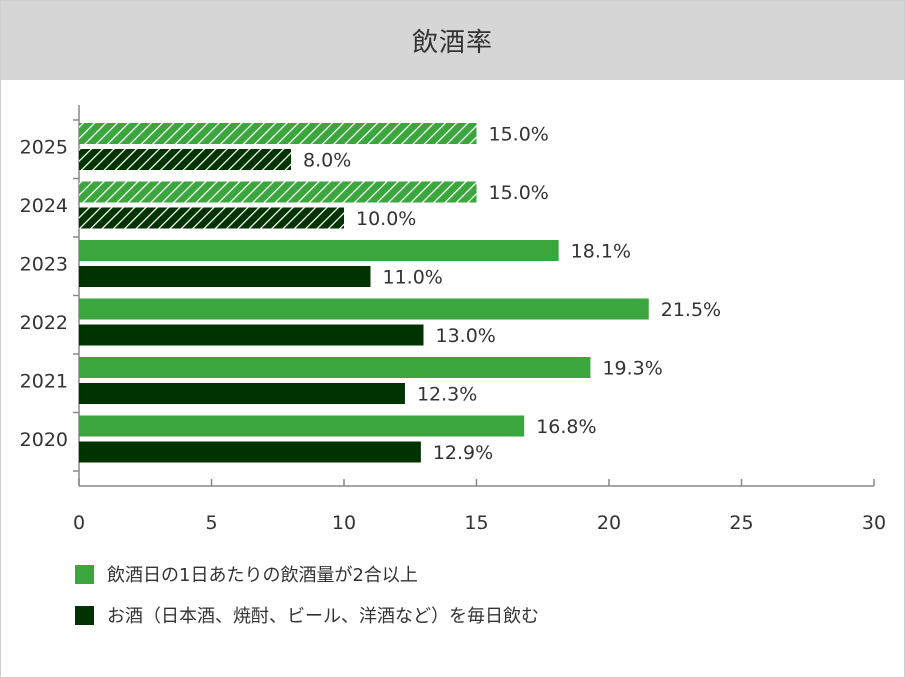  I want to click on bar-daily-2021, so click(242, 393).